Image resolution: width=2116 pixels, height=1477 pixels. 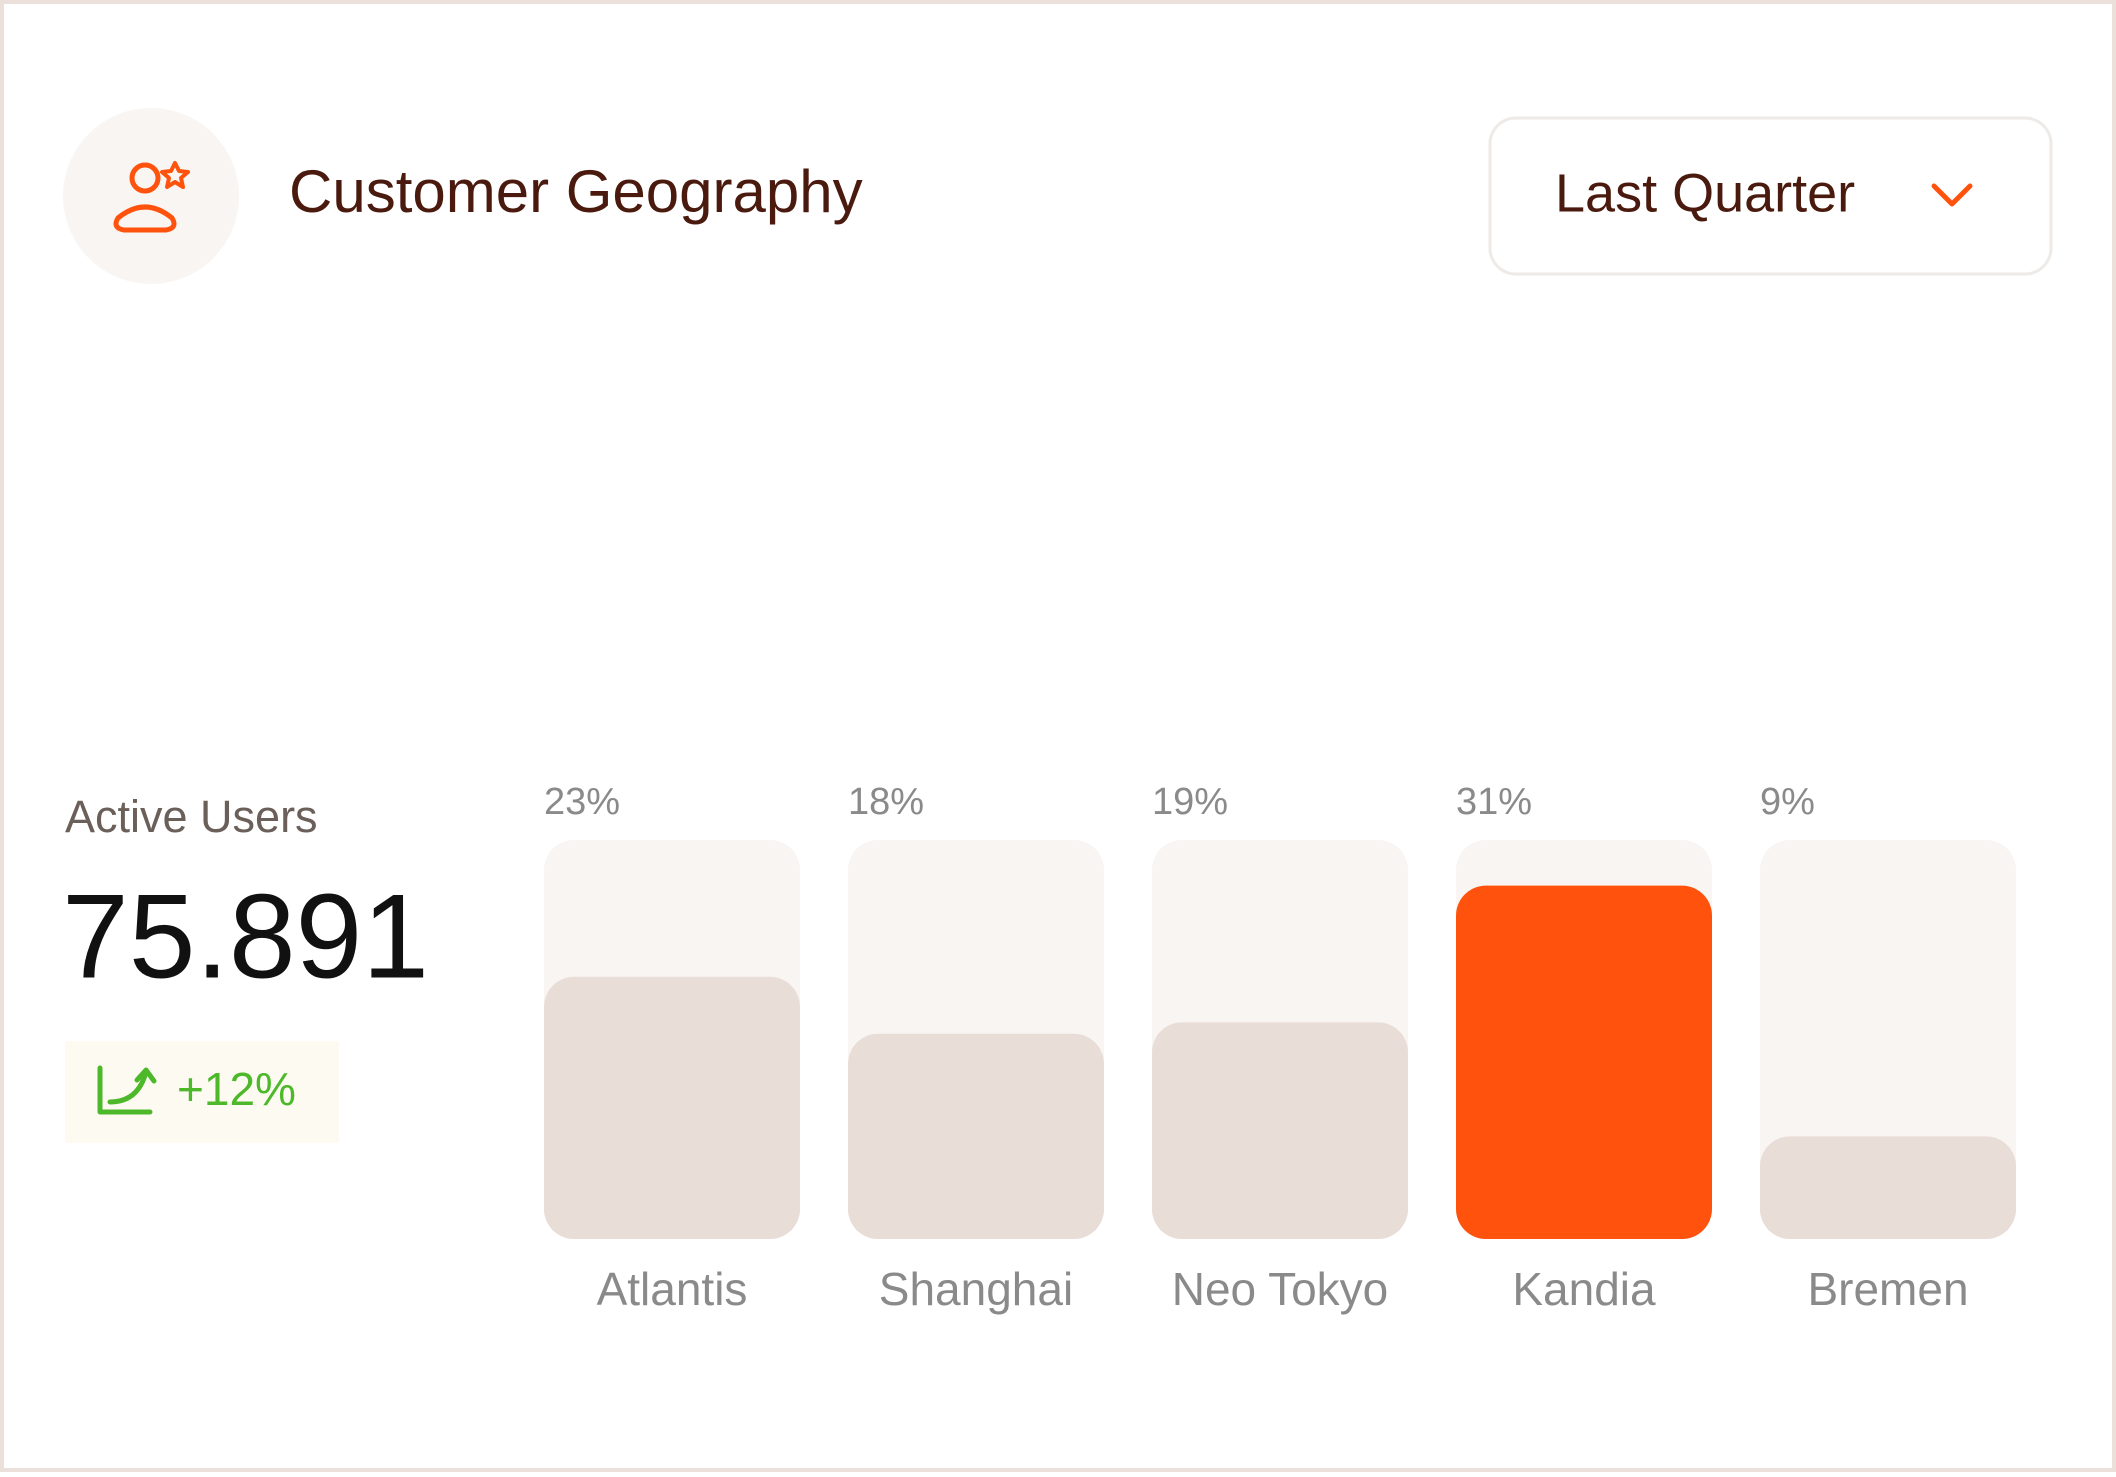 What do you see at coordinates (1584, 1289) in the screenshot?
I see `category-label: Kandia` at bounding box center [1584, 1289].